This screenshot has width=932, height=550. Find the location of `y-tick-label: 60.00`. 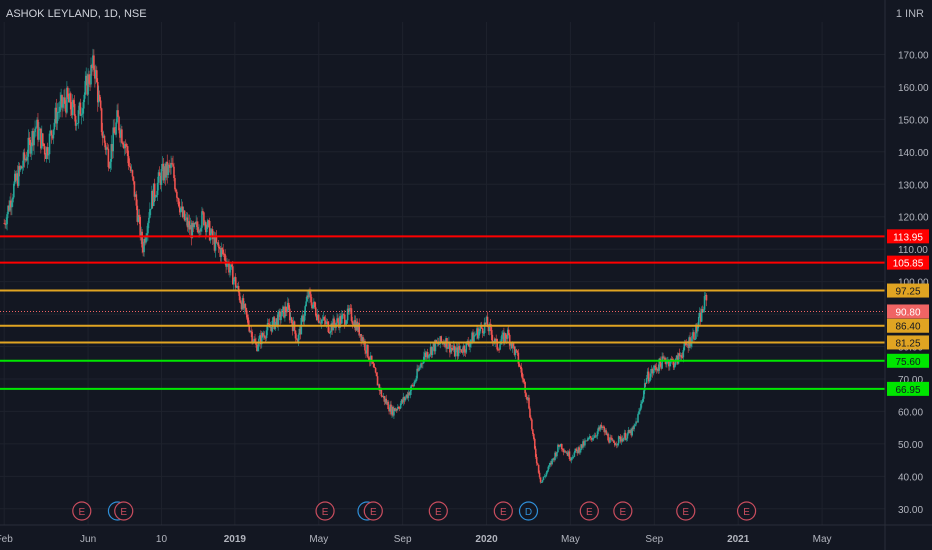

y-tick-label: 60.00 is located at coordinates (910, 412).